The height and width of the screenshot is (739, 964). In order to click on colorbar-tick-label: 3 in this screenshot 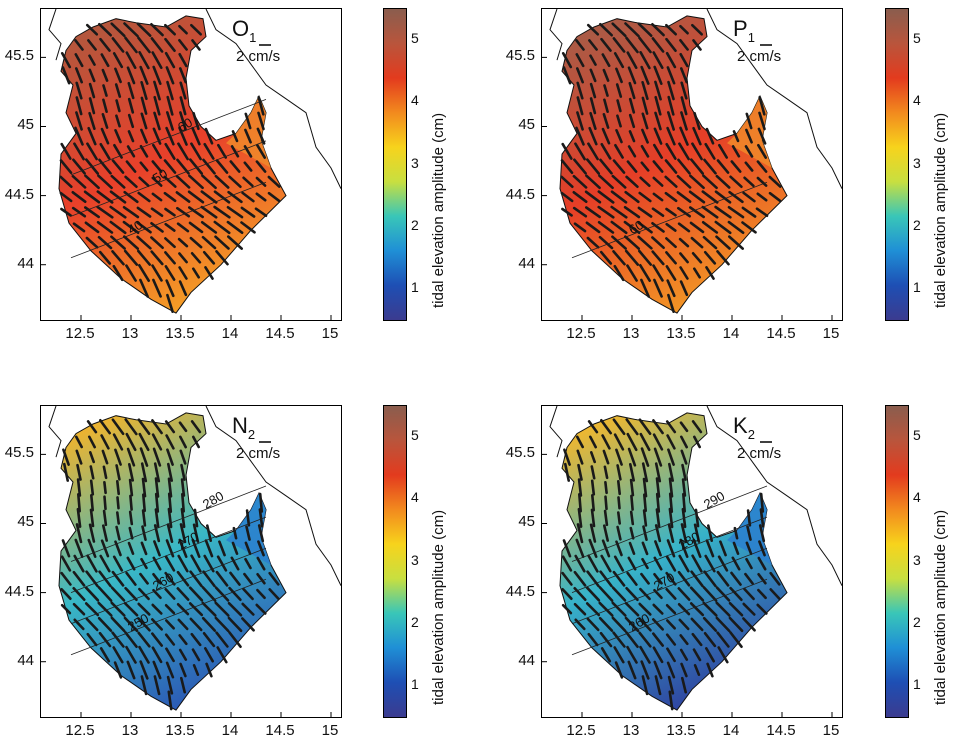, I will do `click(917, 559)`.